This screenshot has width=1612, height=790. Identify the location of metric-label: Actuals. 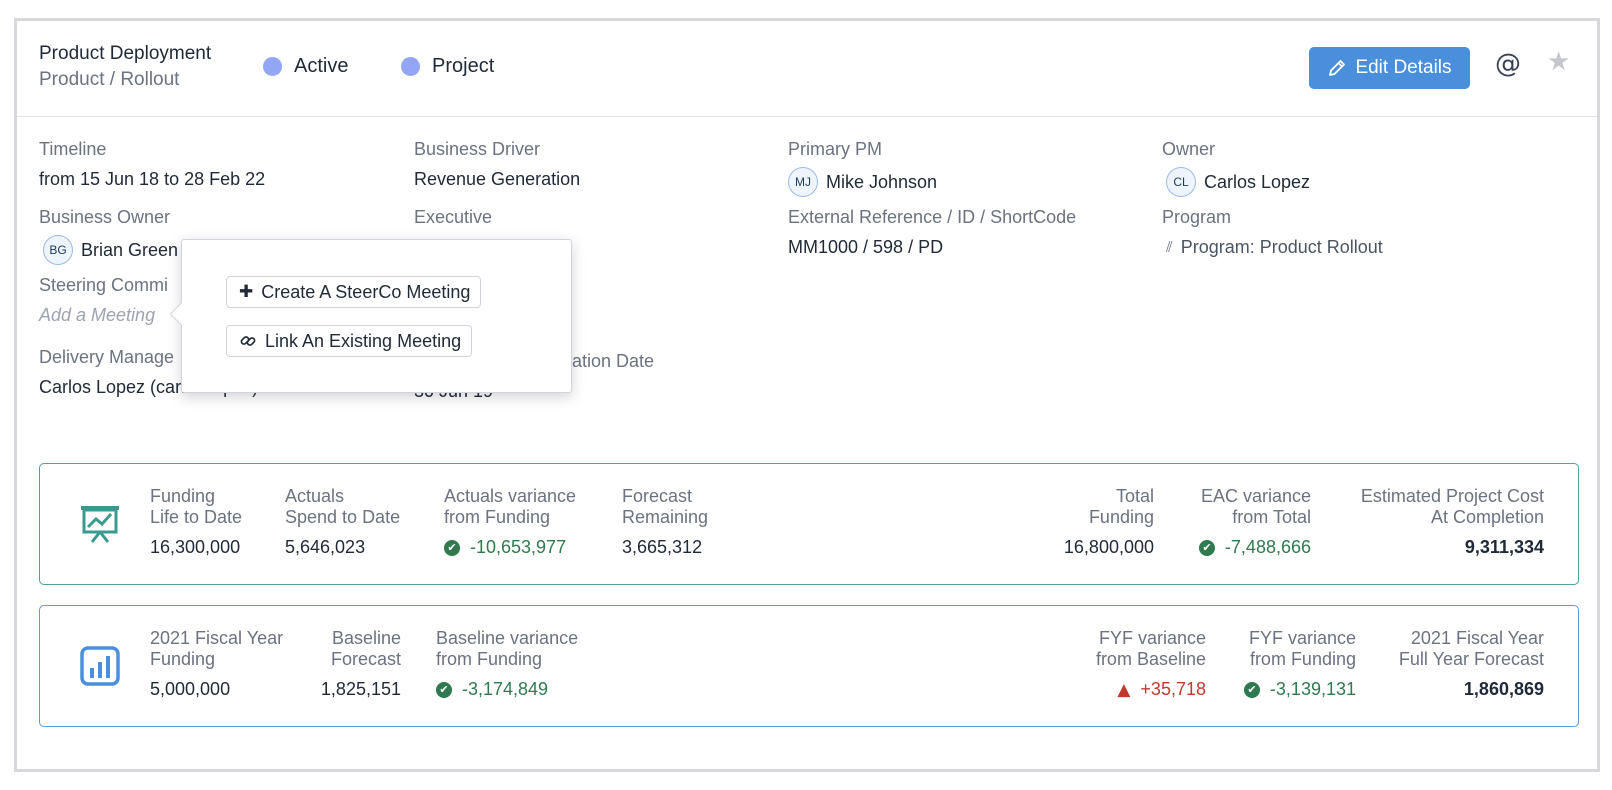
(315, 496).